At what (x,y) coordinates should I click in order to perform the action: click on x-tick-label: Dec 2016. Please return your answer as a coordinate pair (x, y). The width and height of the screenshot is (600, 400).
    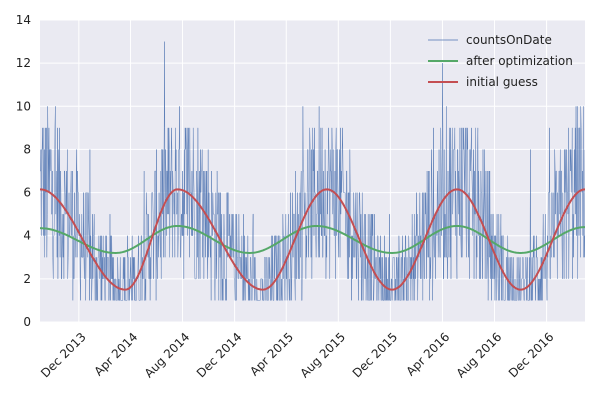
    Looking at the image, I should click on (531, 355).